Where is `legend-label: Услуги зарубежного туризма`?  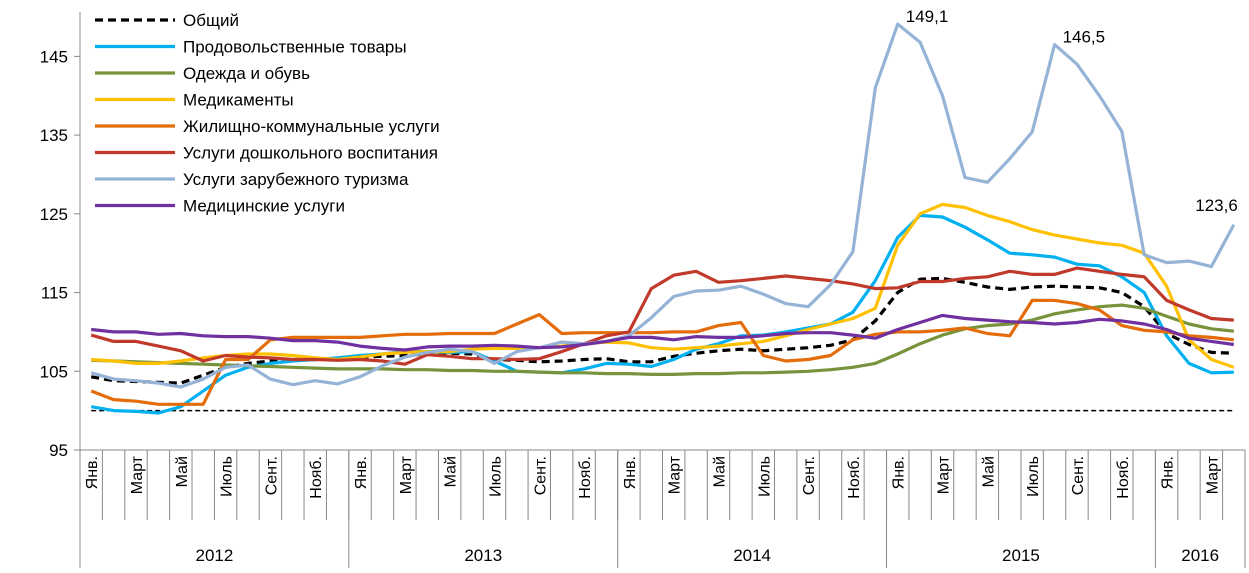 legend-label: Услуги зарубежного туризма is located at coordinates (296, 179).